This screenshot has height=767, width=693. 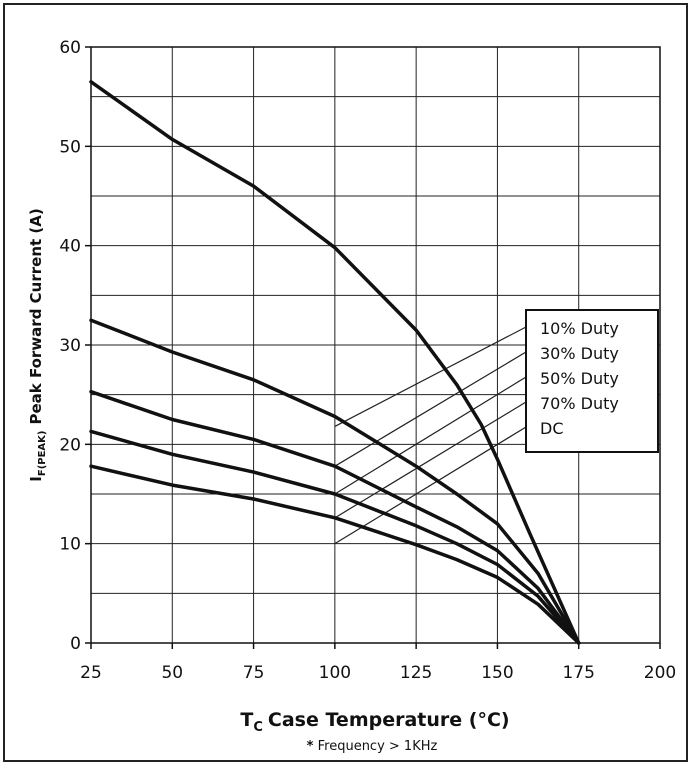 I want to click on y-axis-title: IF(PEAK) Peak Forward Current (A), so click(x=37, y=344).